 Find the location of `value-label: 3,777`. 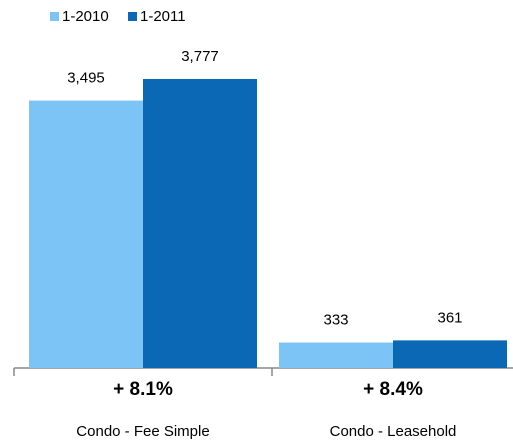

value-label: 3,777 is located at coordinates (200, 56).